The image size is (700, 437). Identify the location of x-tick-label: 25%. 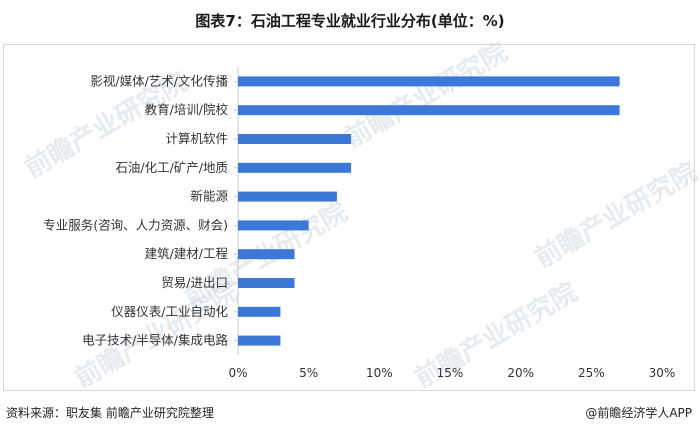
(591, 373).